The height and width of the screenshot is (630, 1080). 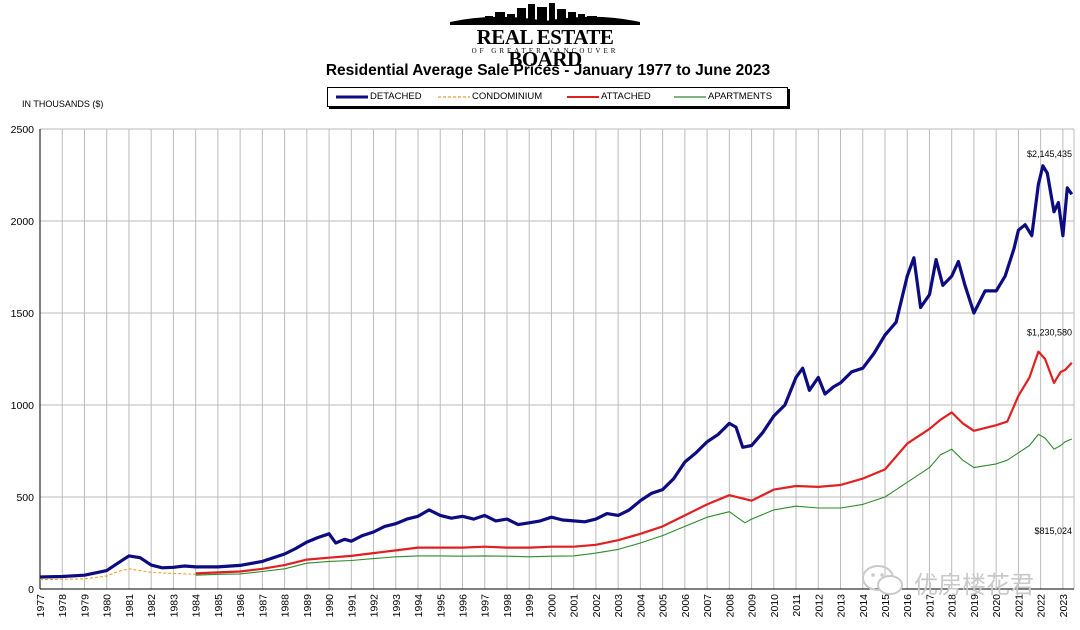 What do you see at coordinates (486, 606) in the screenshot?
I see `x-tick-label: 1997` at bounding box center [486, 606].